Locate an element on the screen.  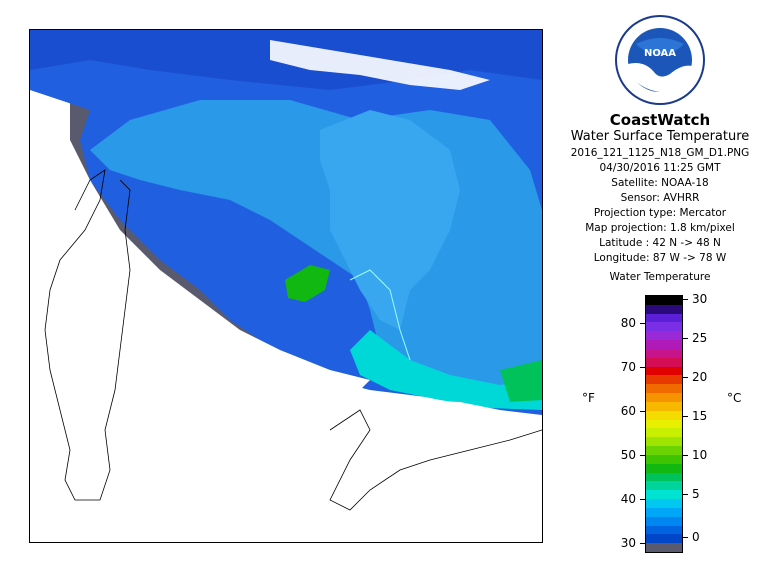
green-warm-patch is located at coordinates (307, 283).